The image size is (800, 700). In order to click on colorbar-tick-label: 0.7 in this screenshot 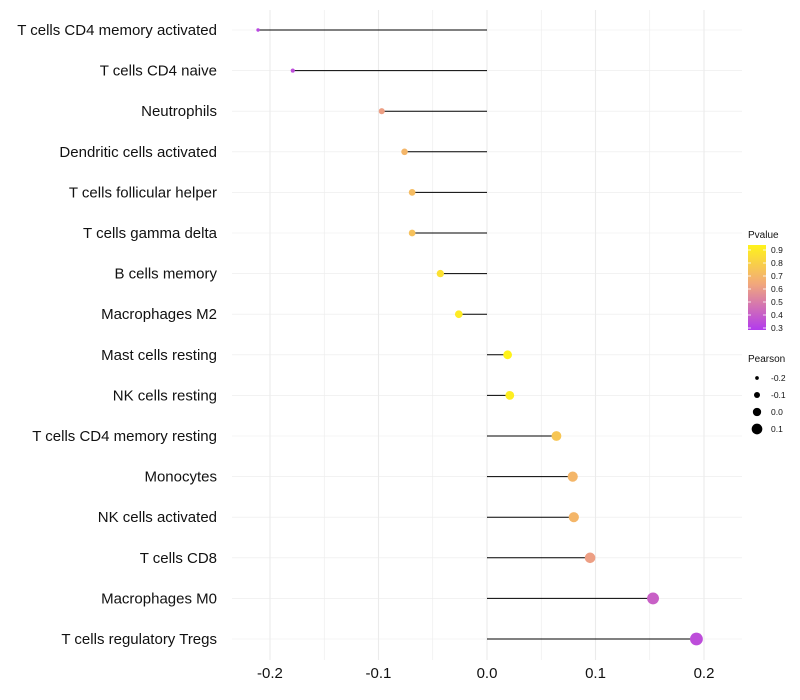, I will do `click(777, 276)`.